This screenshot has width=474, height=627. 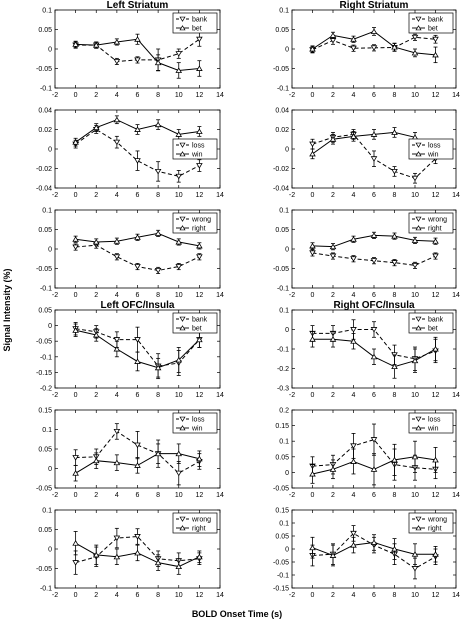 What do you see at coordinates (138, 5) in the screenshot?
I see `chart-title: Left Striatum` at bounding box center [138, 5].